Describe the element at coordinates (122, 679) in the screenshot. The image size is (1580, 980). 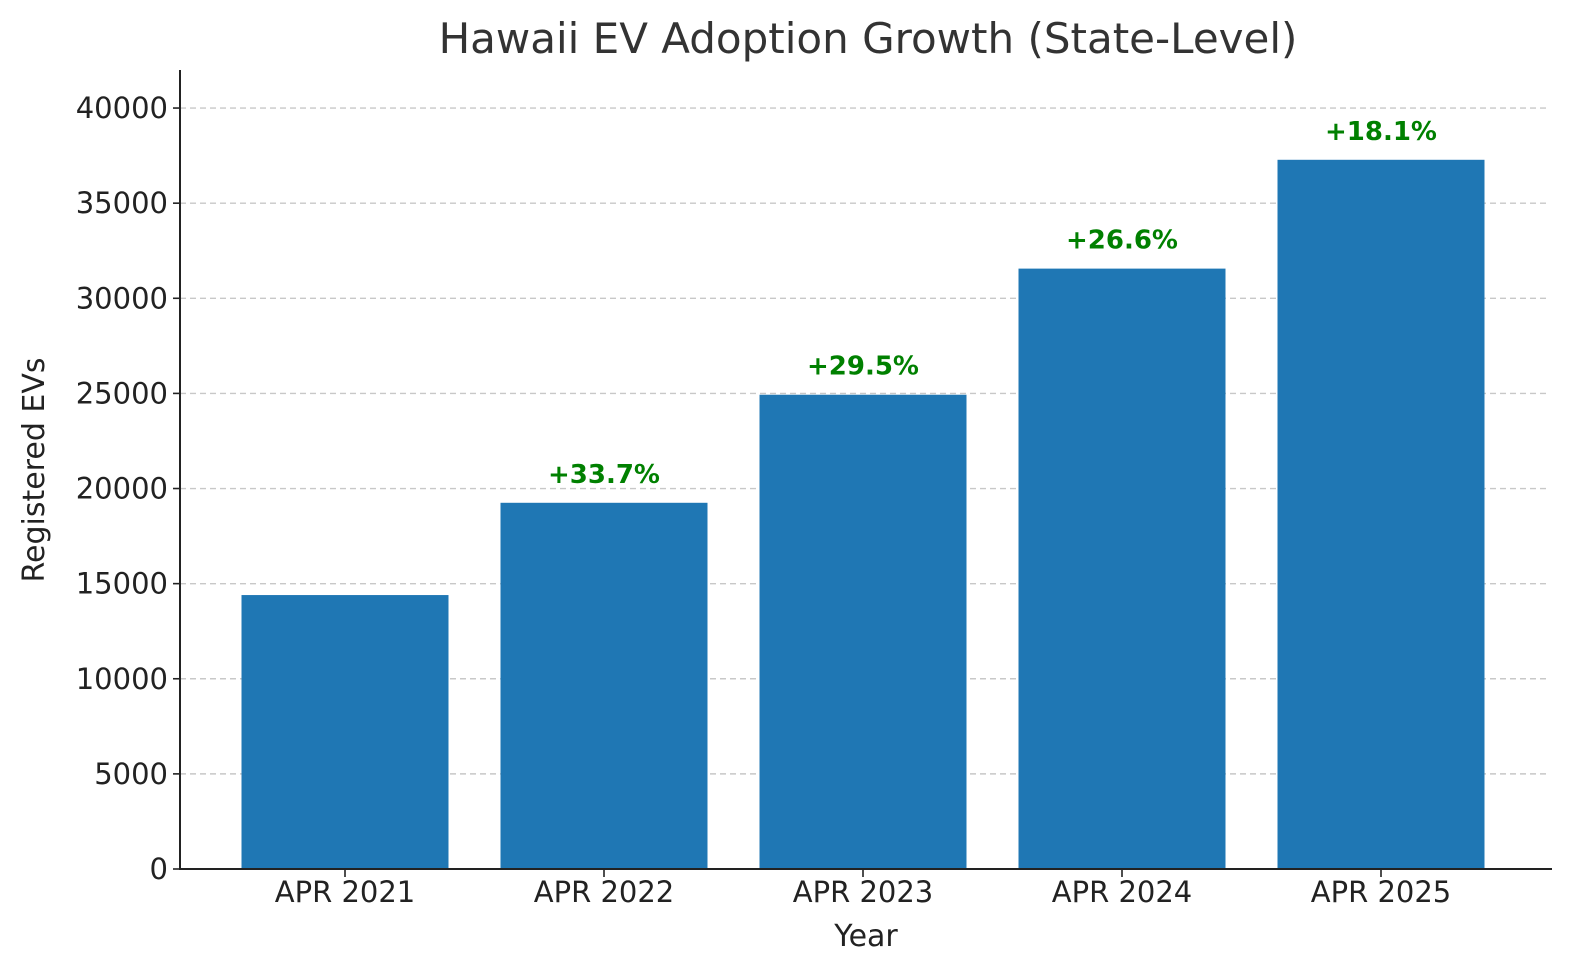
I see `y-tick-label: 10000` at that location.